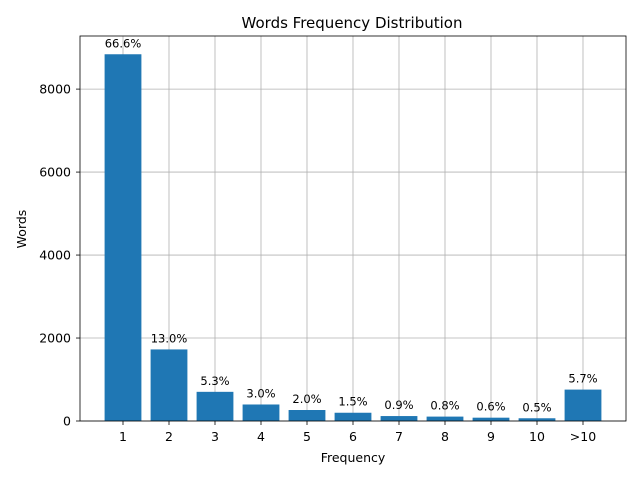 Image resolution: width=640 pixels, height=480 pixels. What do you see at coordinates (55, 89) in the screenshot?
I see `y-tick-label: 8000` at bounding box center [55, 89].